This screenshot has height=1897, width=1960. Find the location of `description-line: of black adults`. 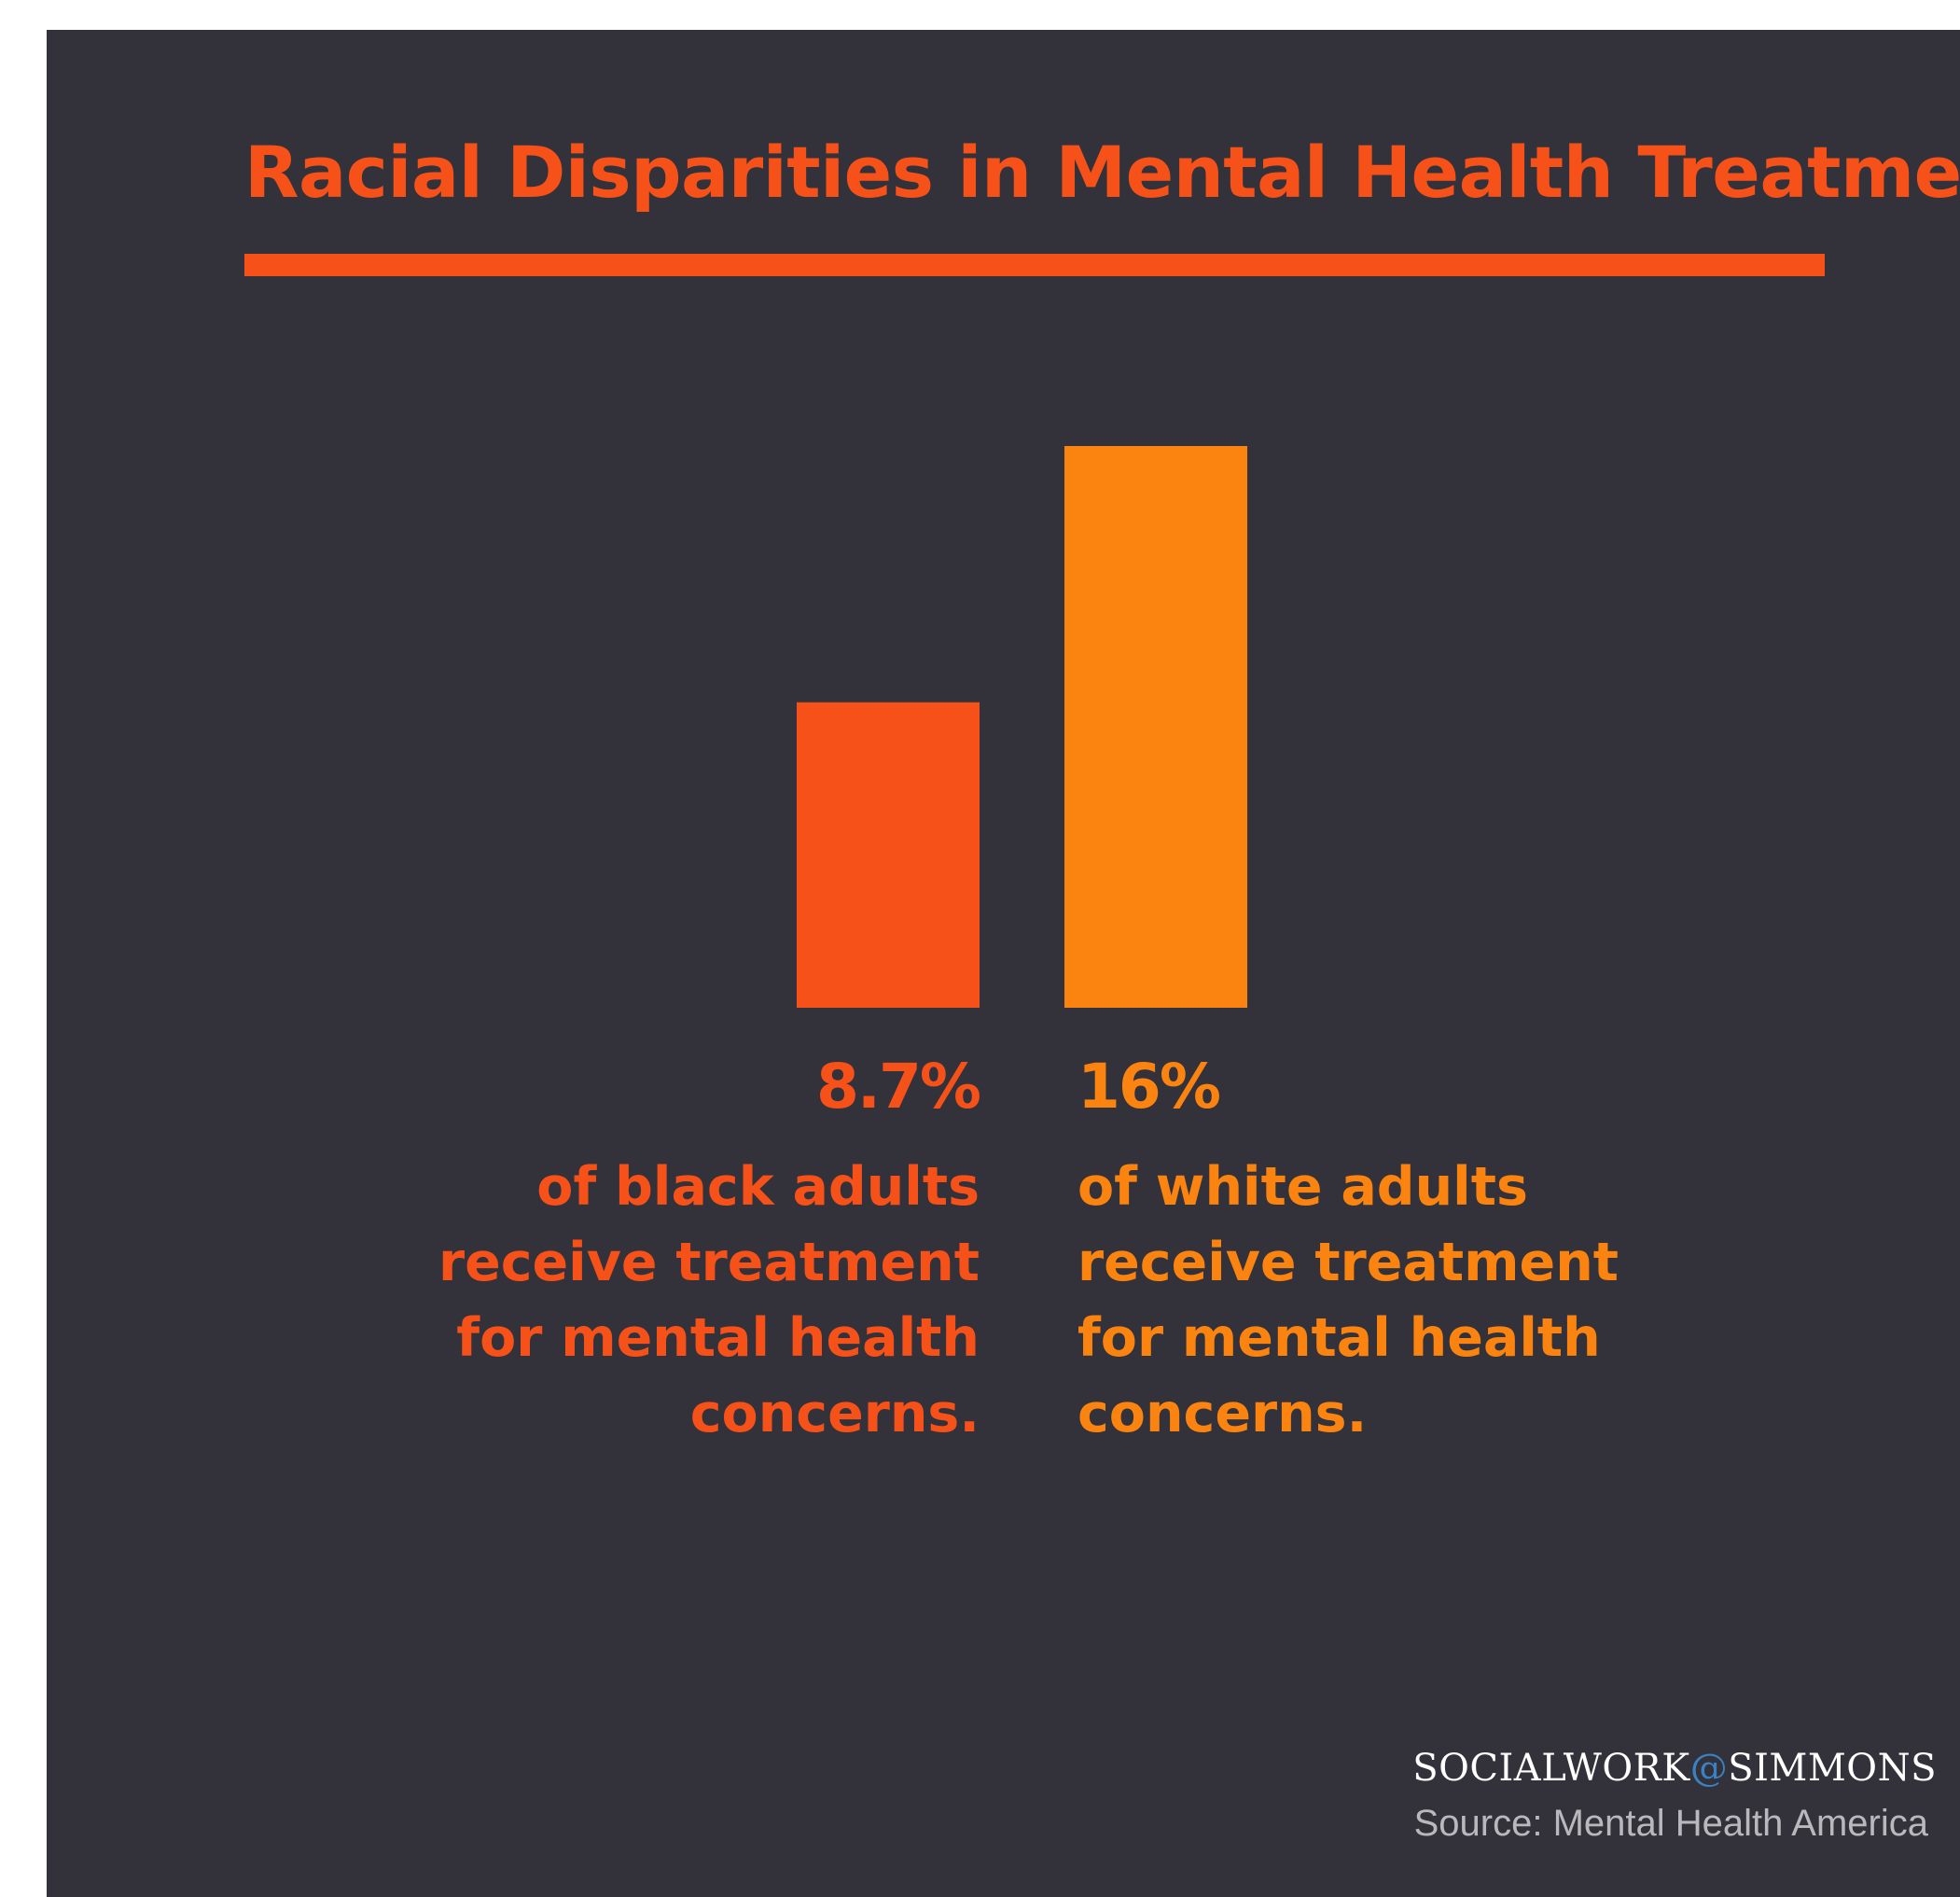

description-line: of black adults is located at coordinates (758, 1187).